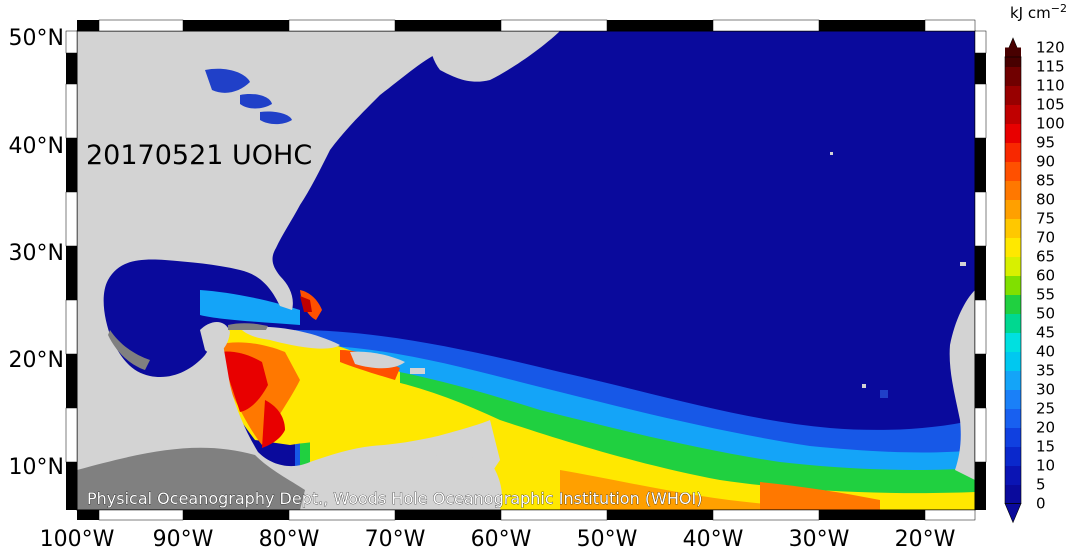  I want to click on islands, so click(898, 275).